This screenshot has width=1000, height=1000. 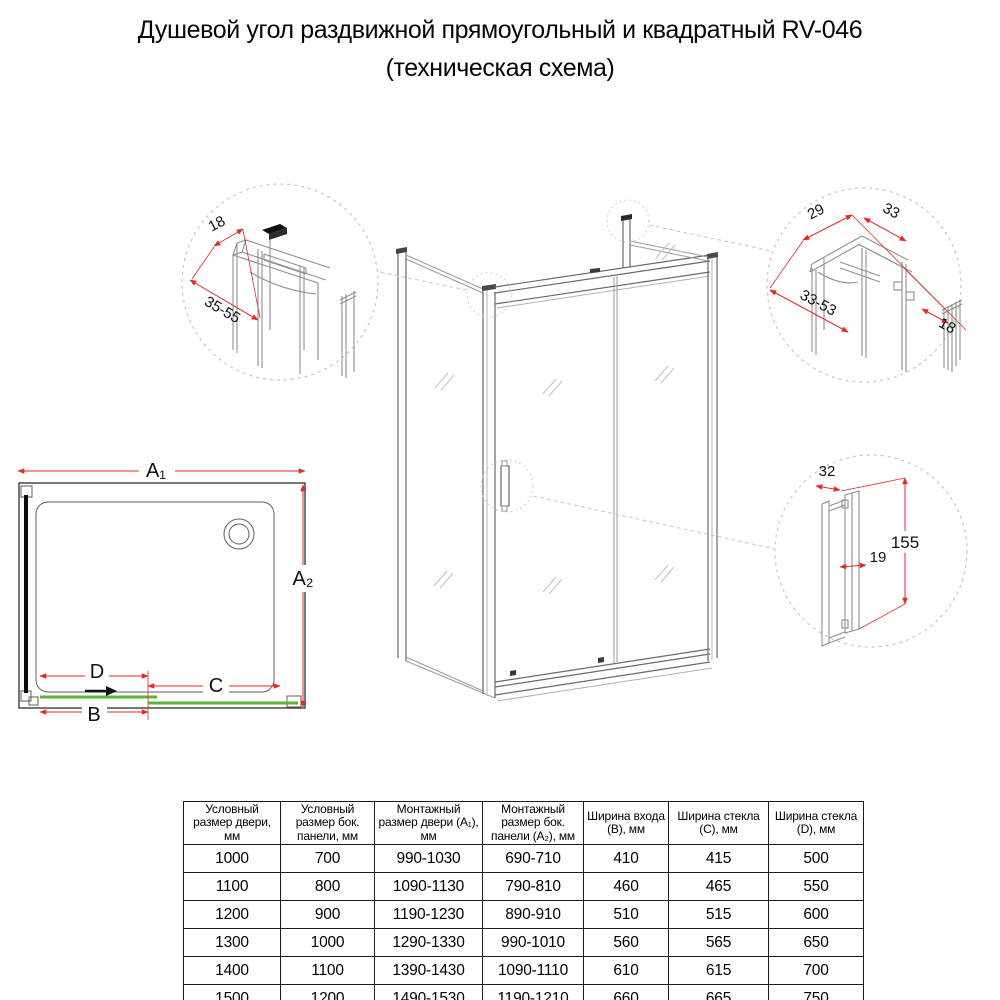 I want to click on table-row: 1400 1100 1390-1430 1090-1110 610 615 700, so click(x=523, y=971).